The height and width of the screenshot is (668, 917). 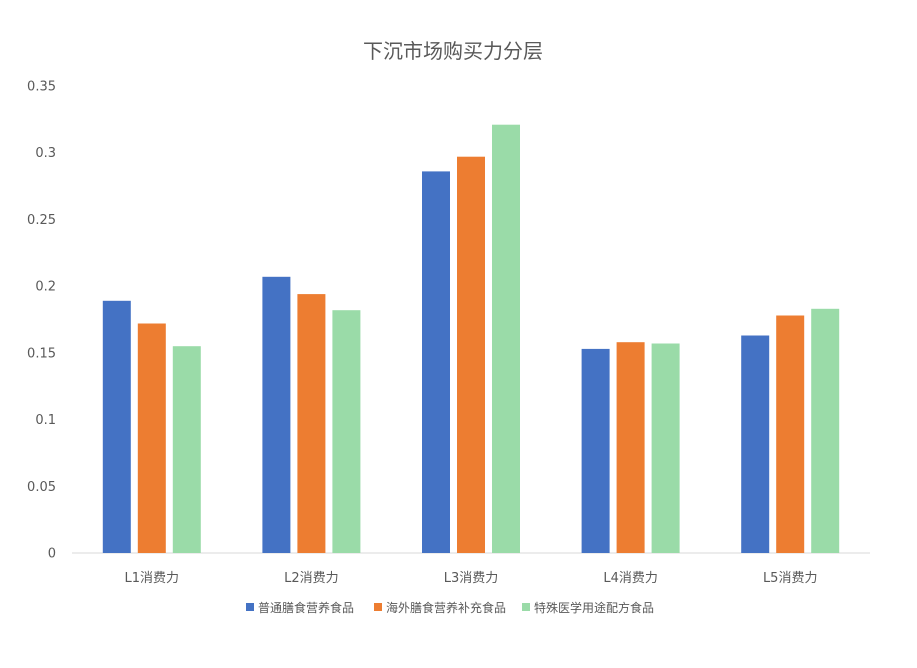 I want to click on y-tick-label: 0.05, so click(x=41, y=487).